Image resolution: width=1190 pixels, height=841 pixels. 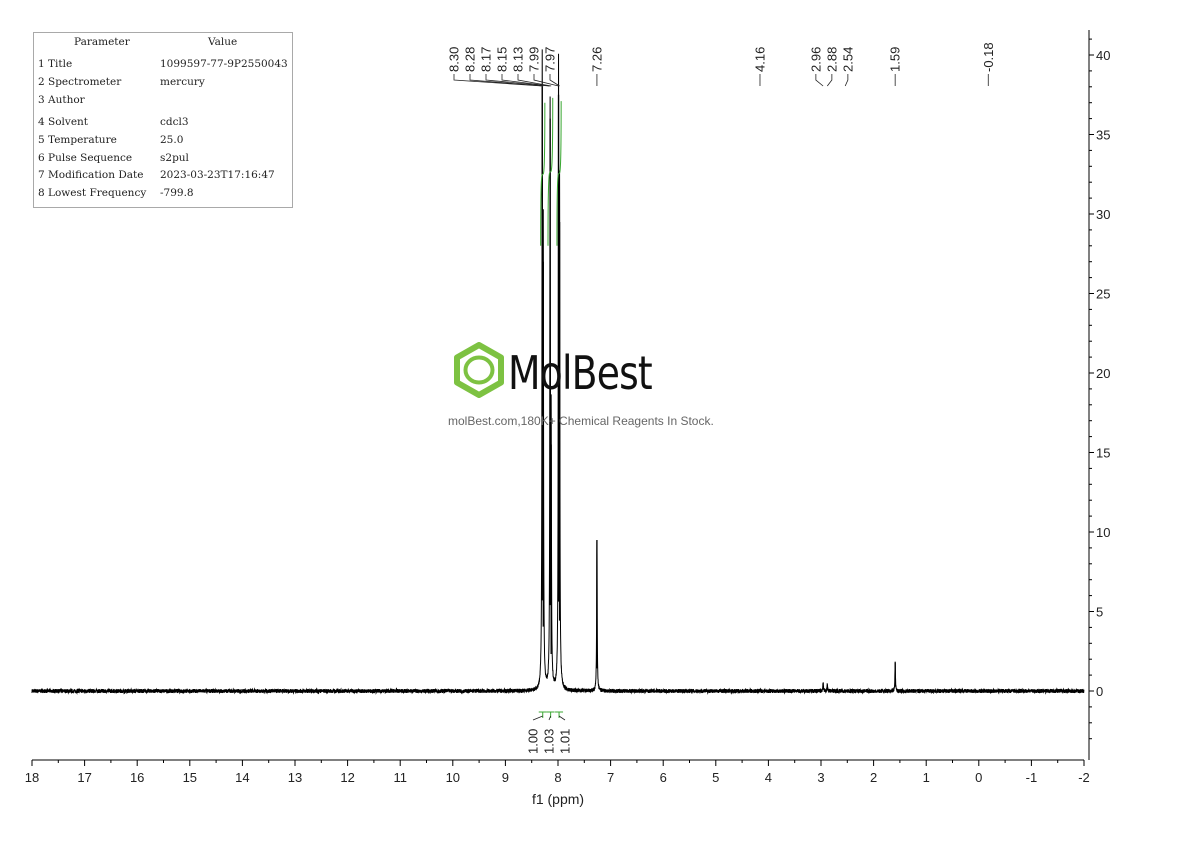 I want to click on peak-label: 8.30, so click(x=454, y=59).